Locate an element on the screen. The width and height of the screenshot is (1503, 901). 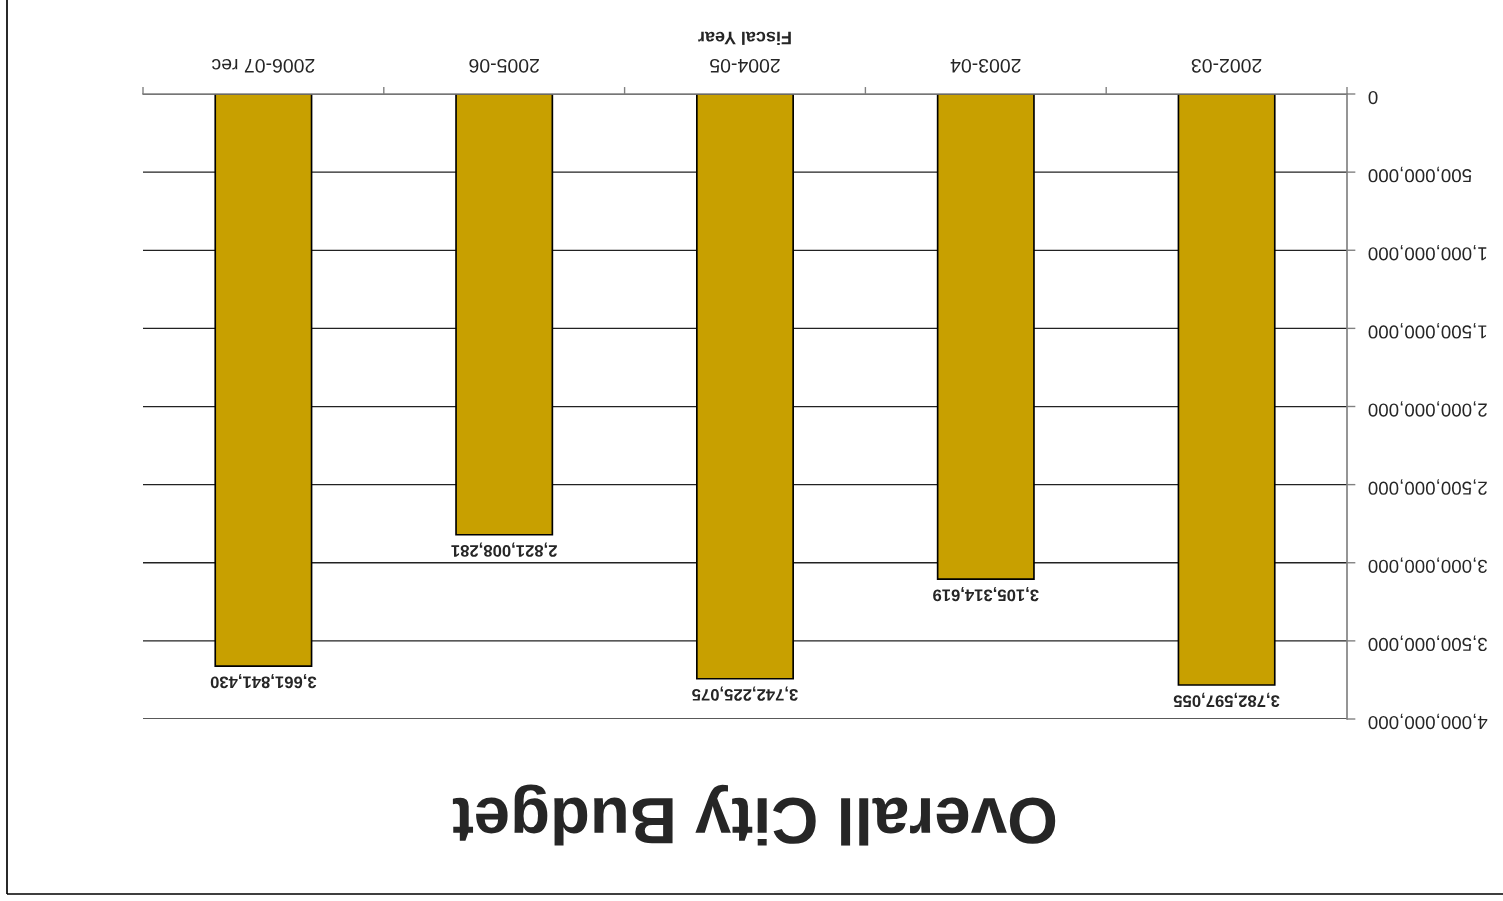
y-tick-label: 2,500,000,000 is located at coordinates (1427, 487).